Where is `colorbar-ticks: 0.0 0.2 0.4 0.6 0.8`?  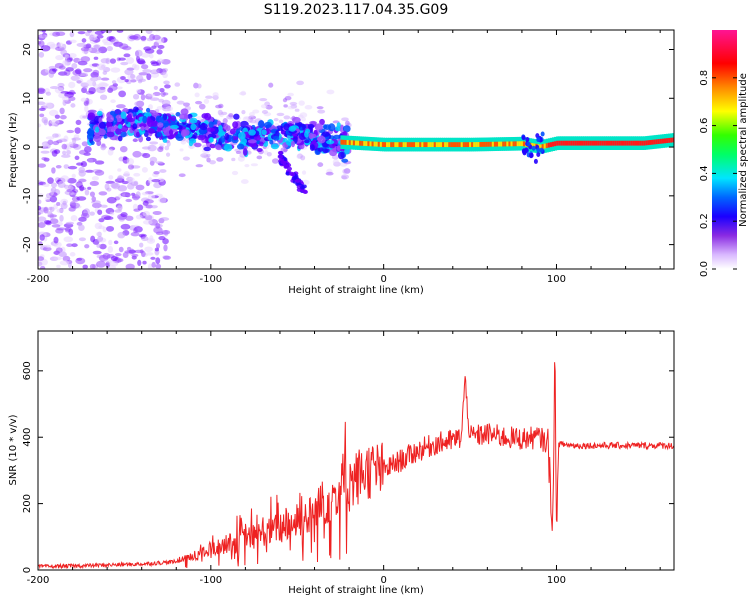
colorbar-ticks: 0.0 0.2 0.4 0.6 0.8 is located at coordinates (718, 173).